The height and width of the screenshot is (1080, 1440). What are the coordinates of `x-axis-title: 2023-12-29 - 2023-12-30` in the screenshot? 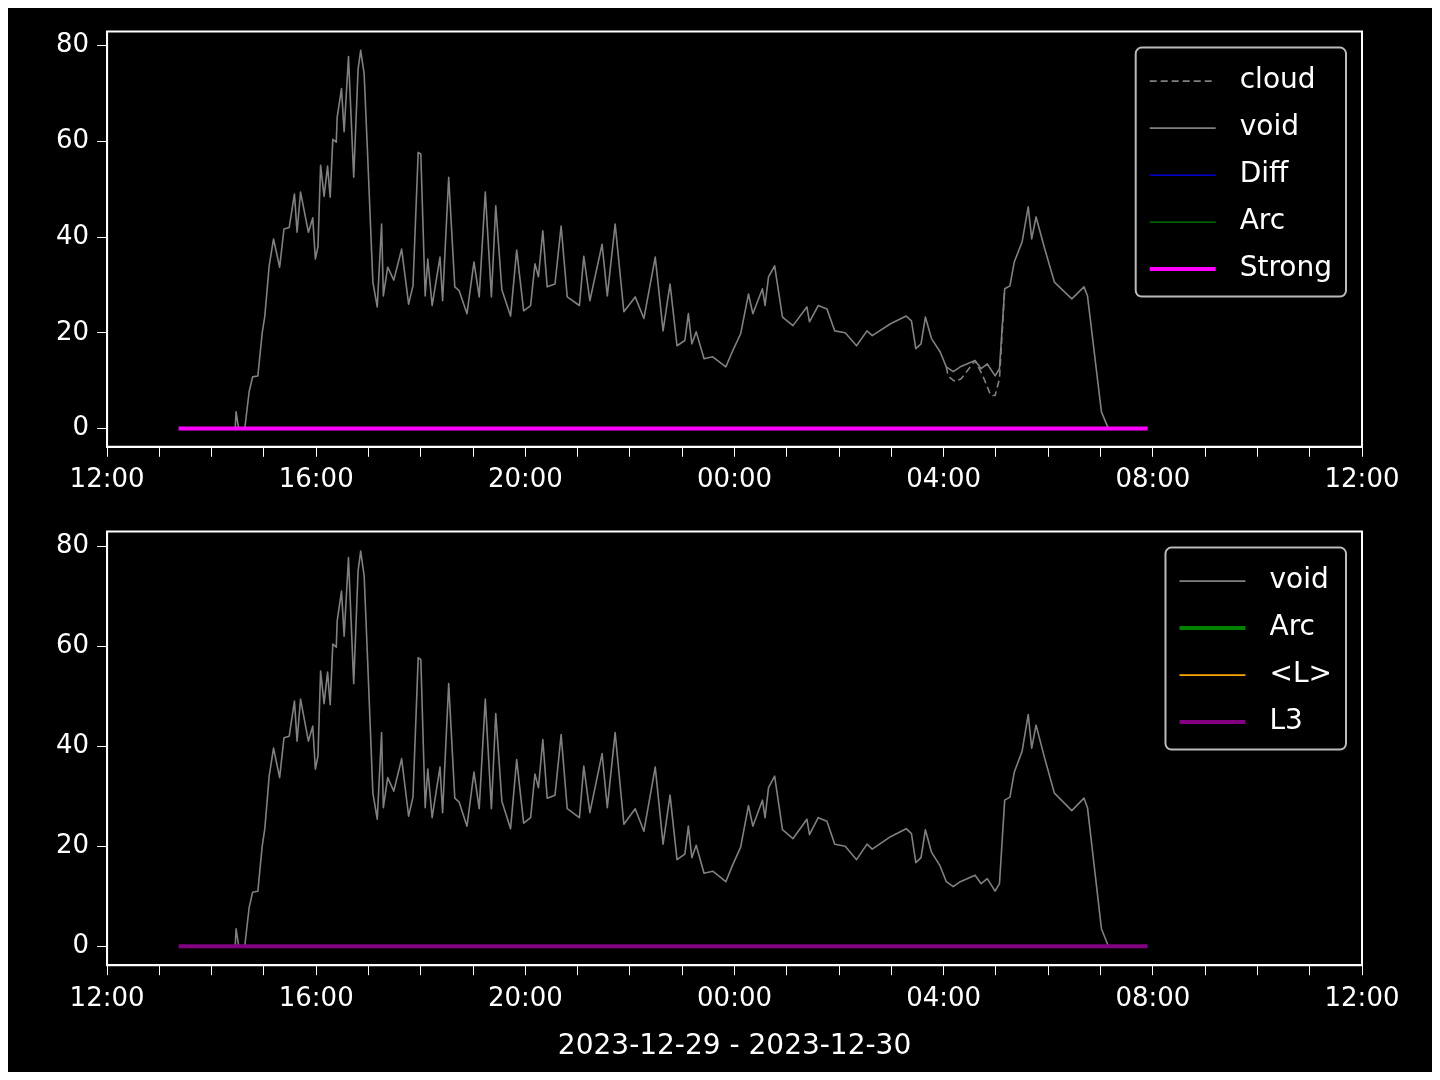 It's located at (734, 1045).